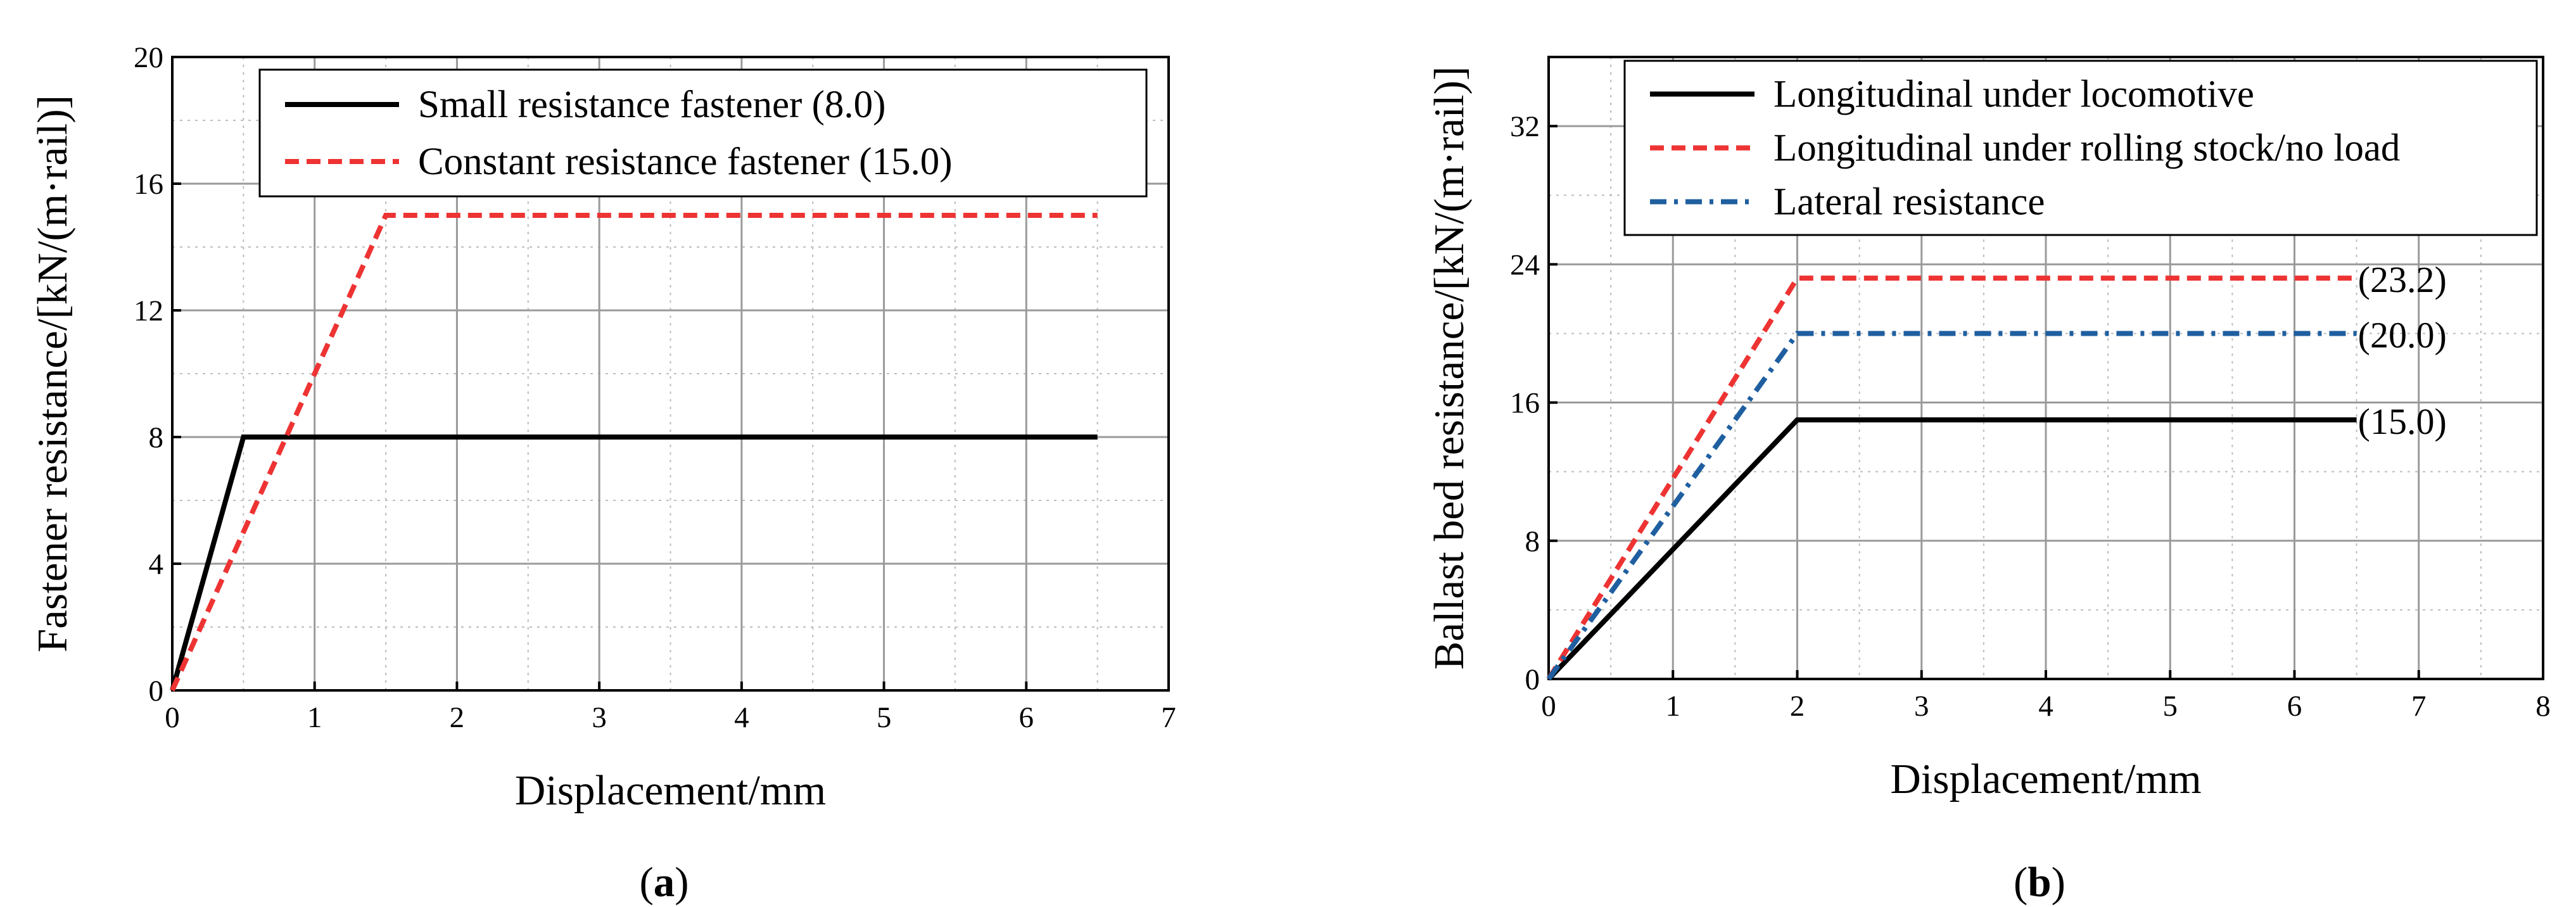 The width and height of the screenshot is (2576, 907). Describe the element at coordinates (156, 564) in the screenshot. I see `y-tick-label: 4` at that location.